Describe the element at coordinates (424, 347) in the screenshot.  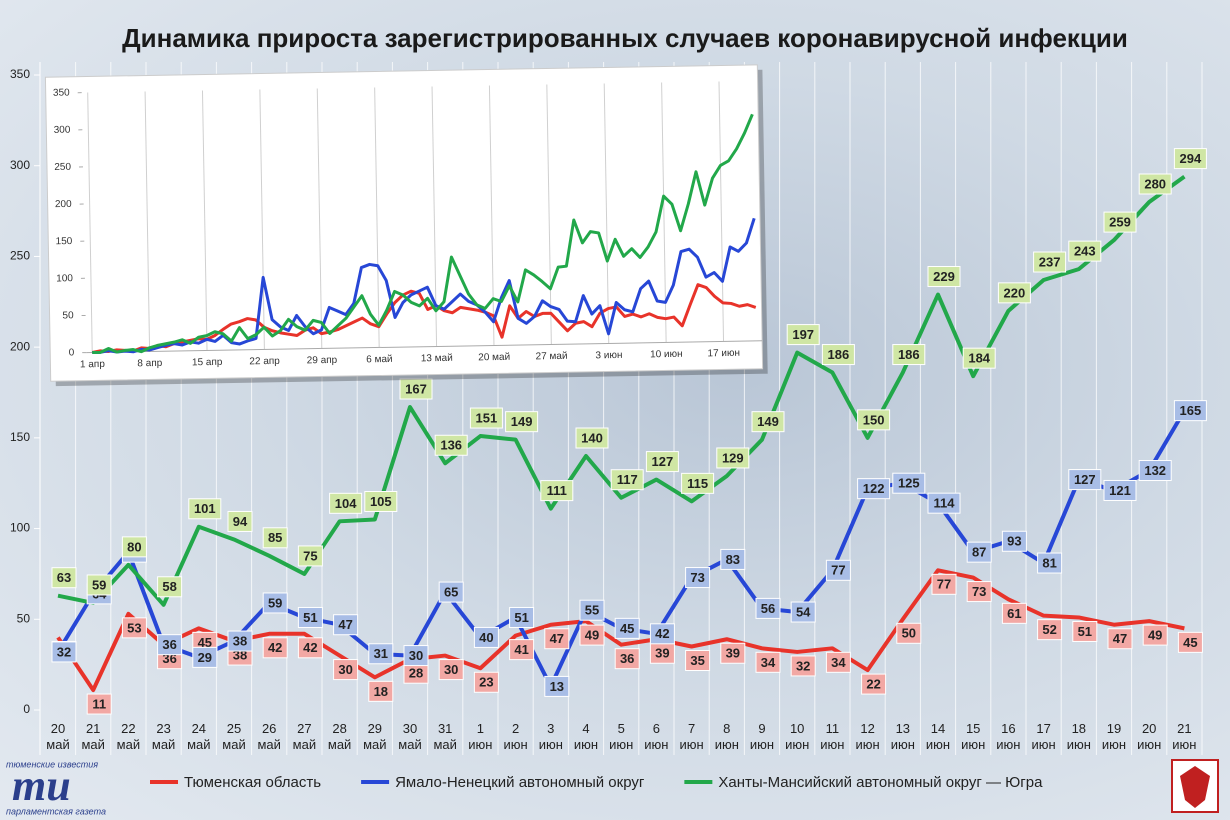
I see `axis-line` at that location.